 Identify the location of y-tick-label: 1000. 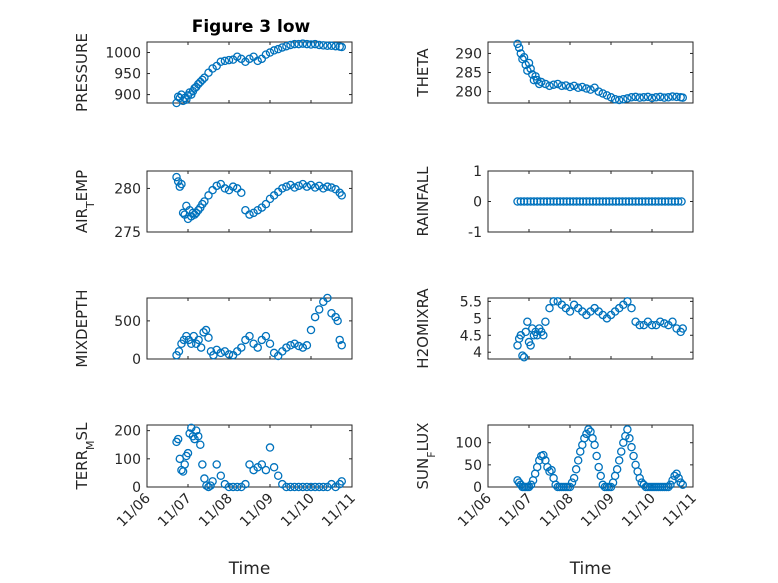
(123, 54).